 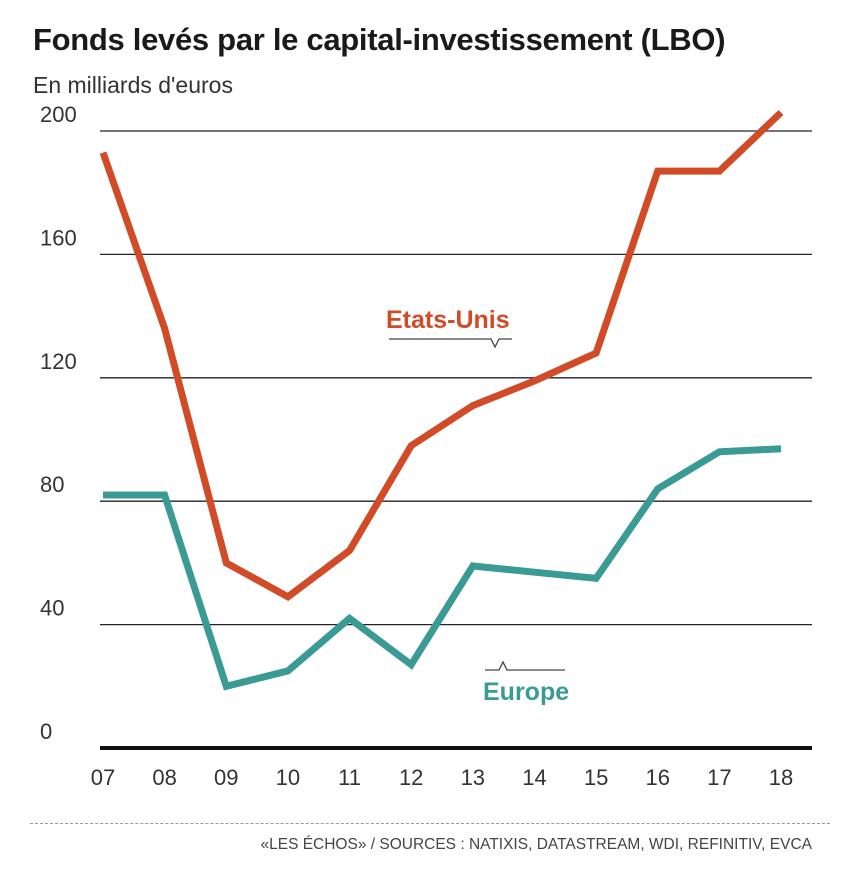 I want to click on x-tick-label-16: 16, so click(x=657, y=777).